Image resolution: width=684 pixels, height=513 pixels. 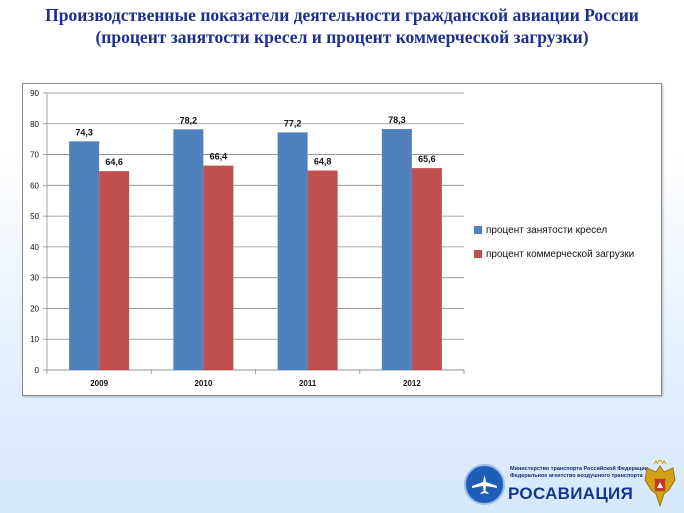 What do you see at coordinates (189, 120) in the screenshot?
I see `data-label: 78,2` at bounding box center [189, 120].